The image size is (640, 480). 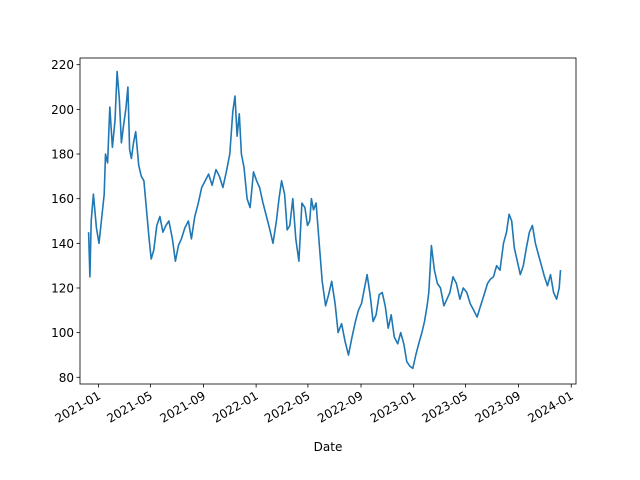 I want to click on y-tick-label: 100, so click(x=62, y=333).